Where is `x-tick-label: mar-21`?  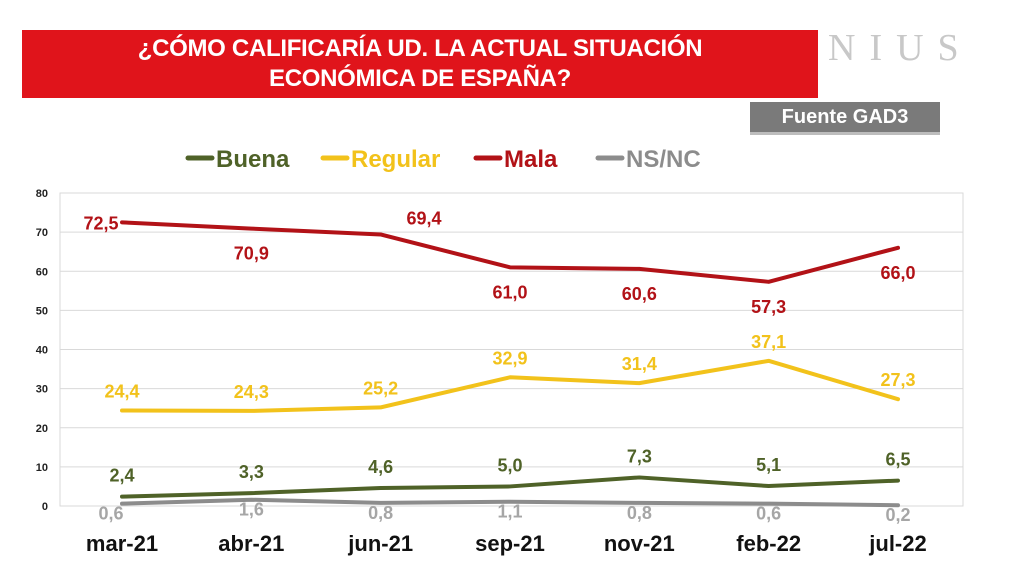 x-tick-label: mar-21 is located at coordinates (122, 543).